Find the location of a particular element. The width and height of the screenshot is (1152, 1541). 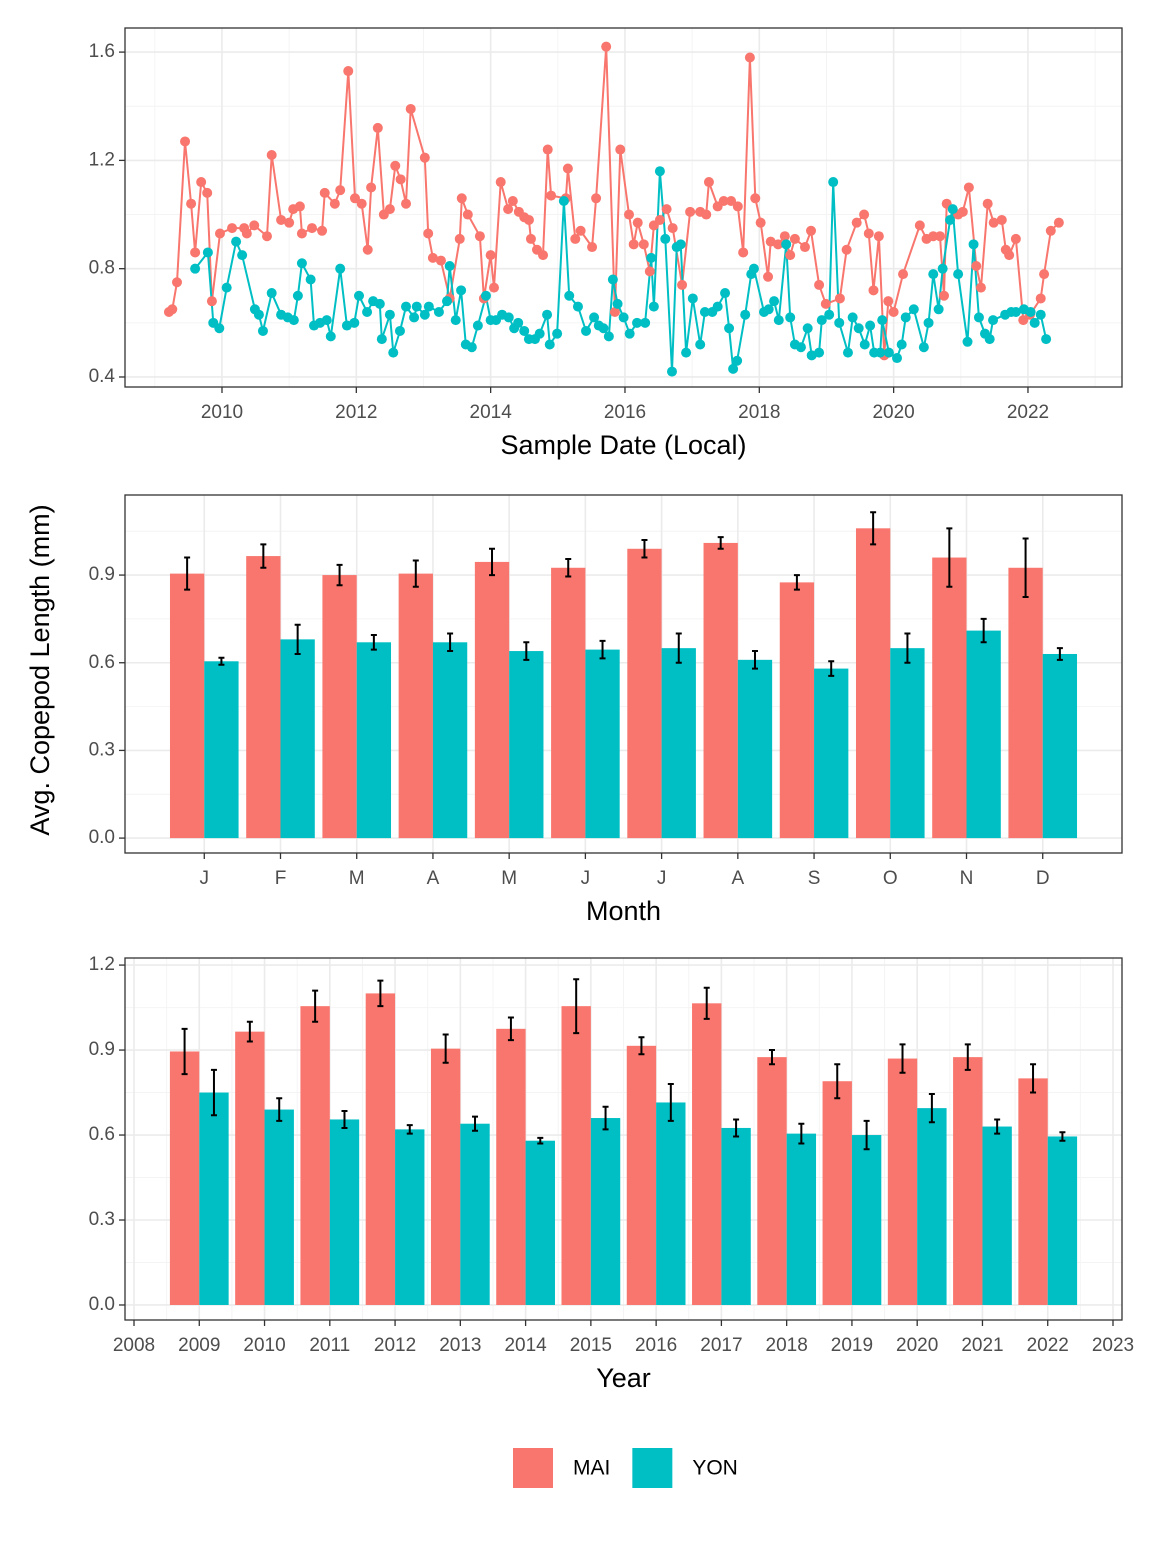

legend-label: MAI is located at coordinates (591, 1468).